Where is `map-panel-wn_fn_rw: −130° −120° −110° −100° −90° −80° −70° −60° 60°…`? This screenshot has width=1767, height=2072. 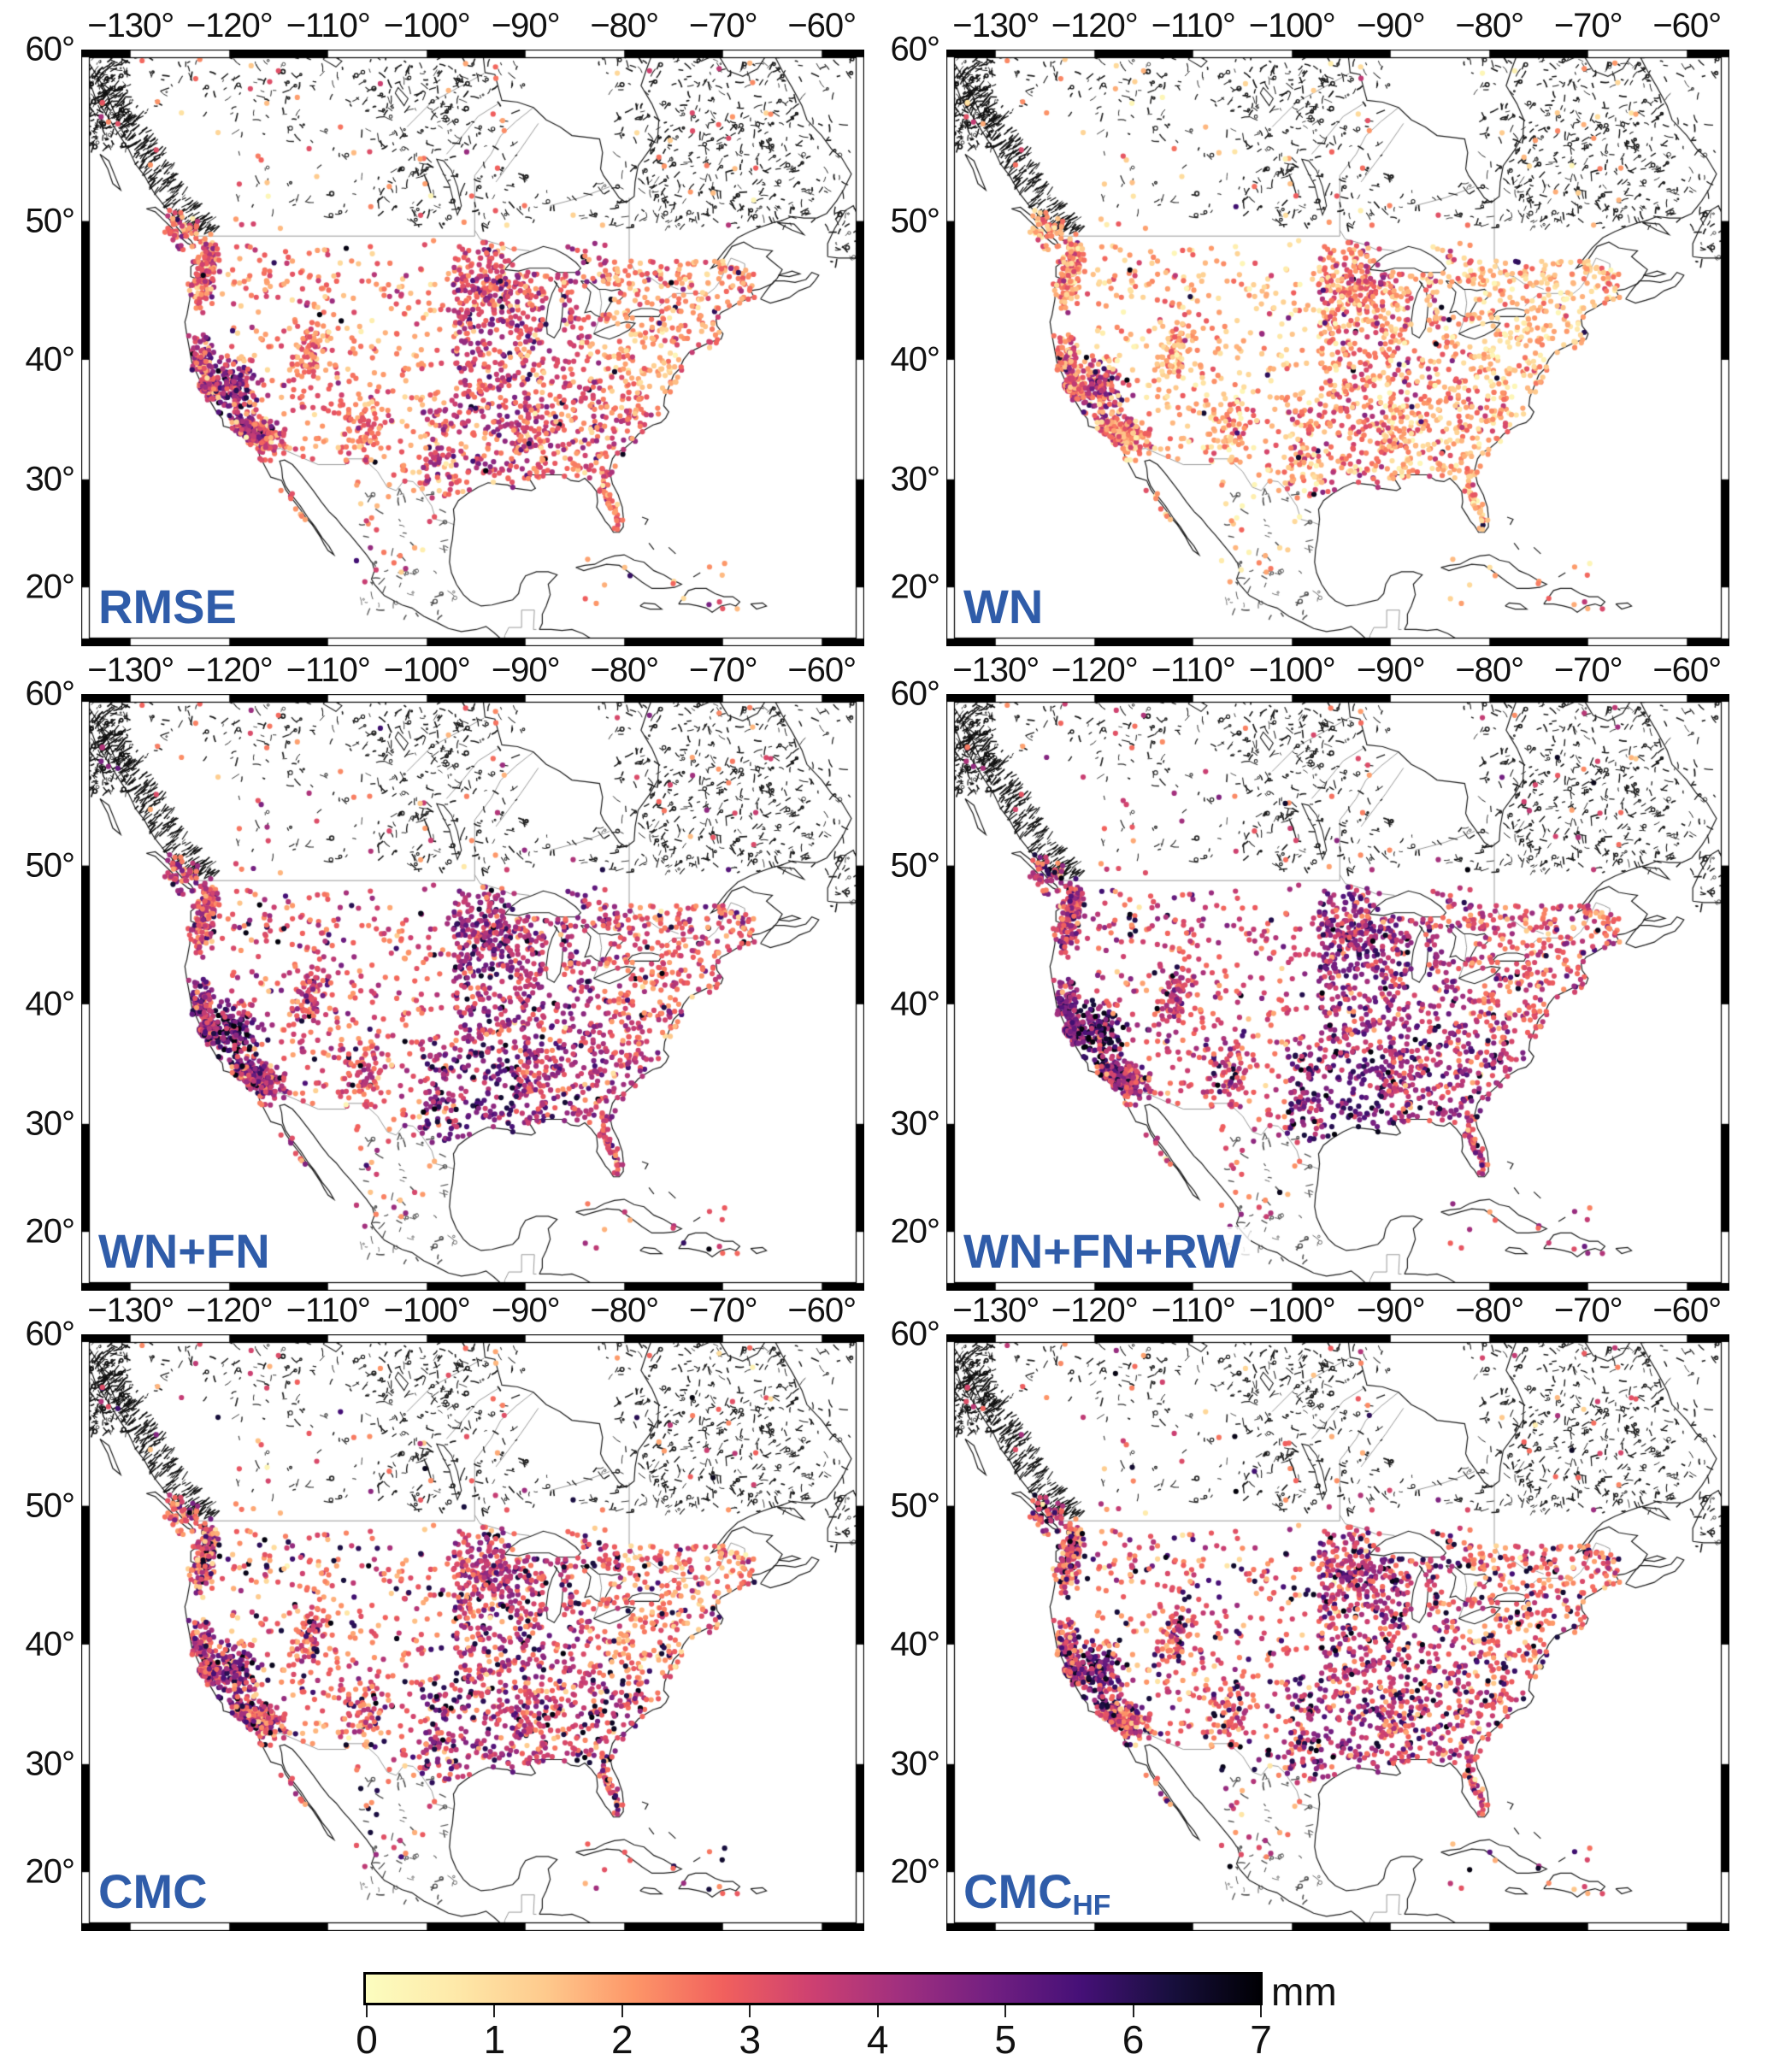
map-panel-wn_fn_rw: −130° −120° −110° −100° −90° −80° −70° −60° 60°… is located at coordinates (1310, 971).